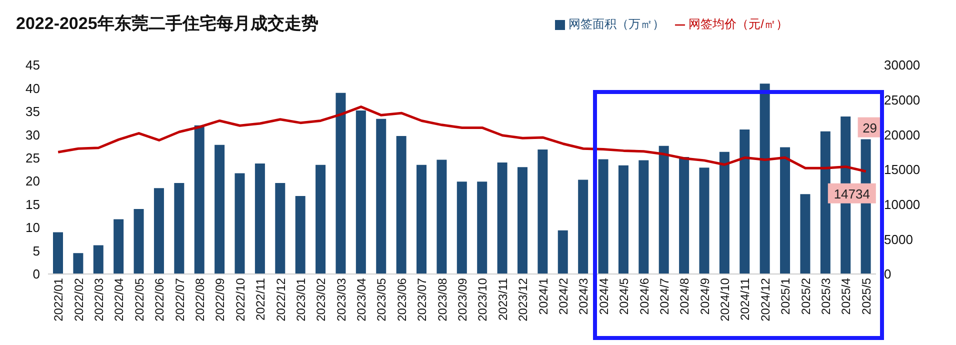  What do you see at coordinates (36, 250) in the screenshot?
I see `y-tick-label: 5` at bounding box center [36, 250].